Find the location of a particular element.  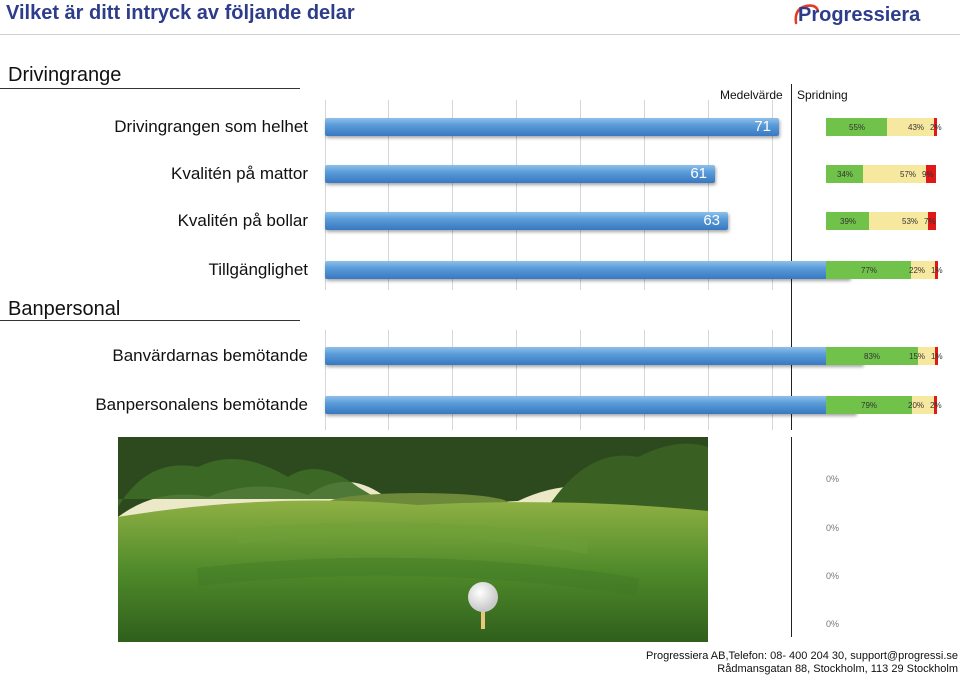

column-divider is located at coordinates (791, 257).